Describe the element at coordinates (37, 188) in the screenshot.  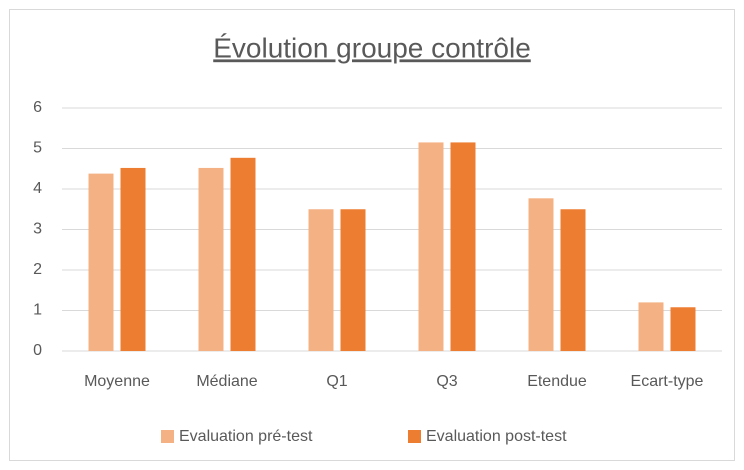
I see `y-tick-label: 4` at that location.